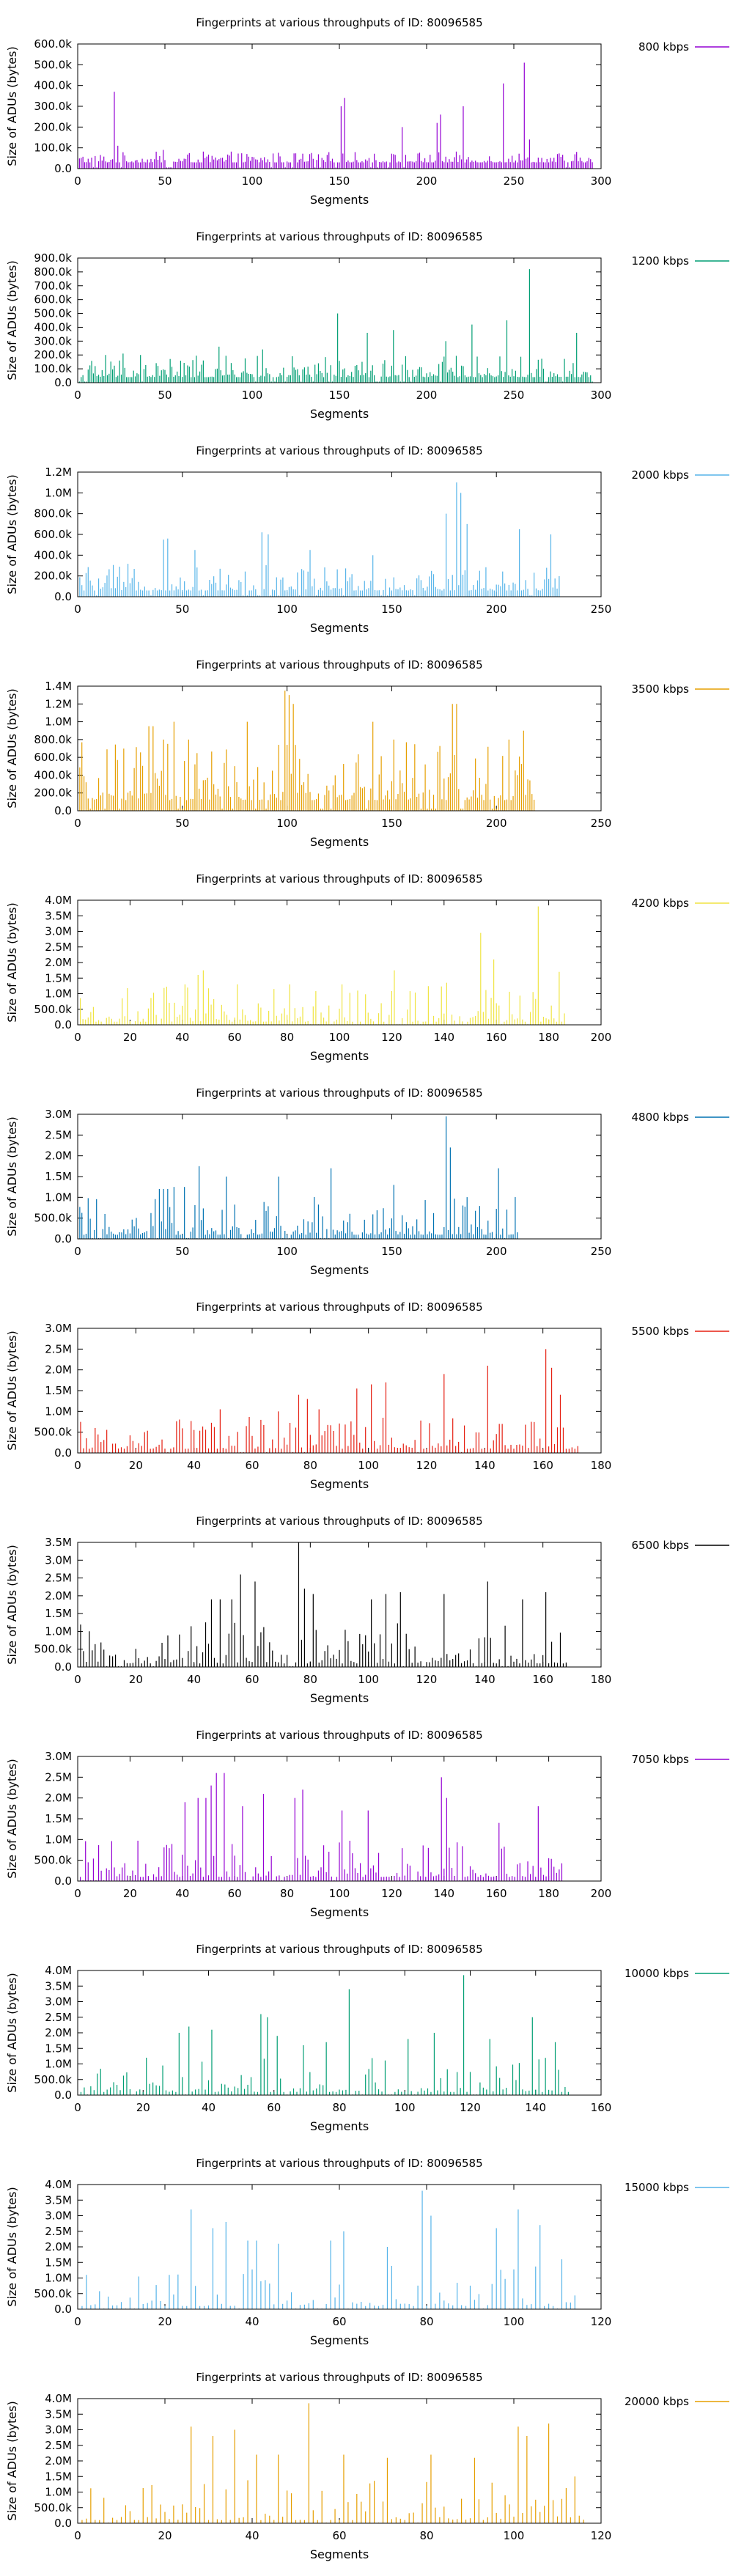 This screenshot has height=2576, width=733. Describe the element at coordinates (58, 2184) in the screenshot. I see `y-tick-label: 4.0M` at that location.